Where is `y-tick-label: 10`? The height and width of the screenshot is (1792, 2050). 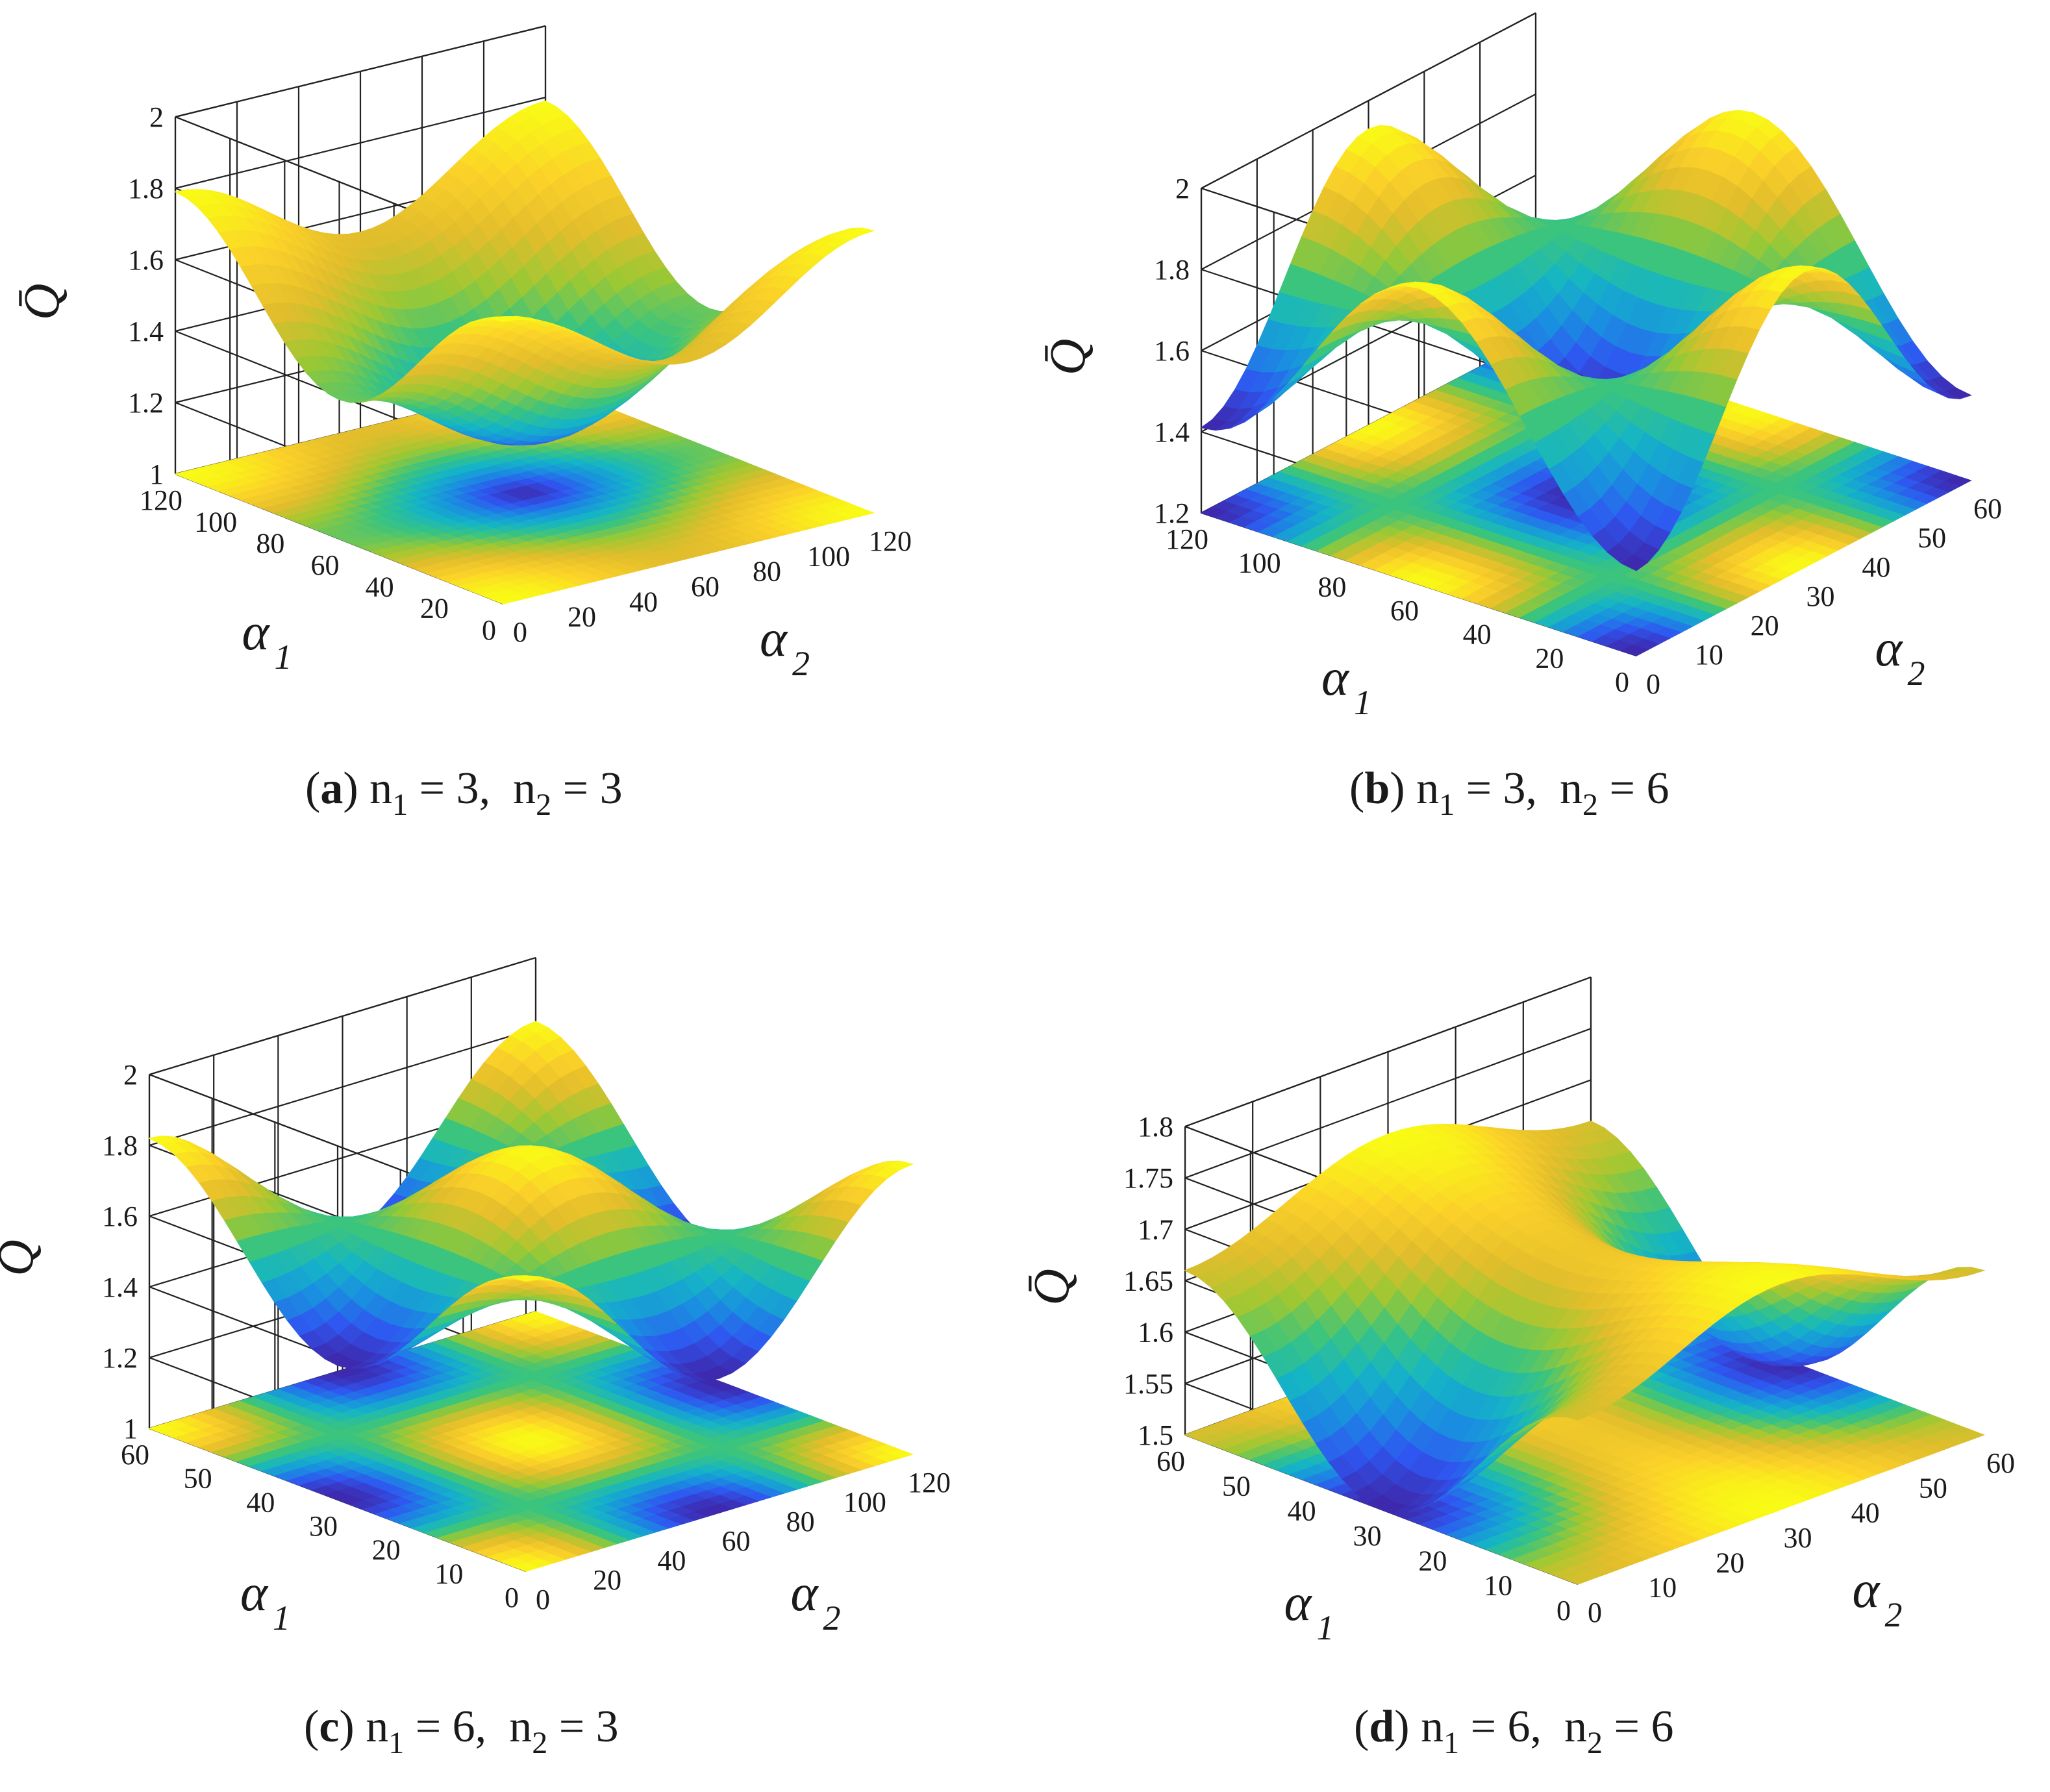 y-tick-label: 10 is located at coordinates (1709, 655).